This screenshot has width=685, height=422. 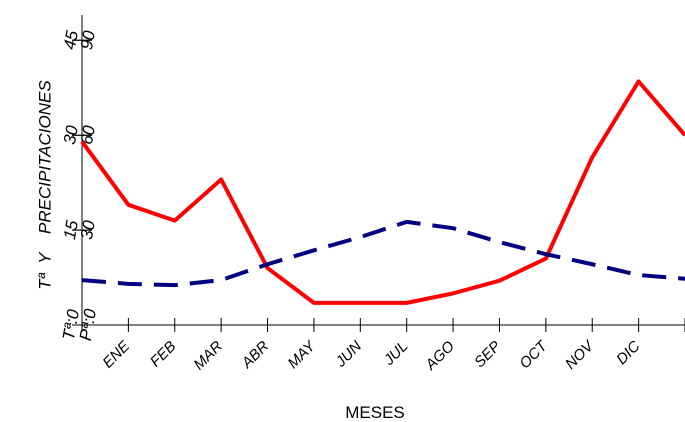 What do you see at coordinates (628, 353) in the screenshot?
I see `x-tick-label: DIC` at bounding box center [628, 353].